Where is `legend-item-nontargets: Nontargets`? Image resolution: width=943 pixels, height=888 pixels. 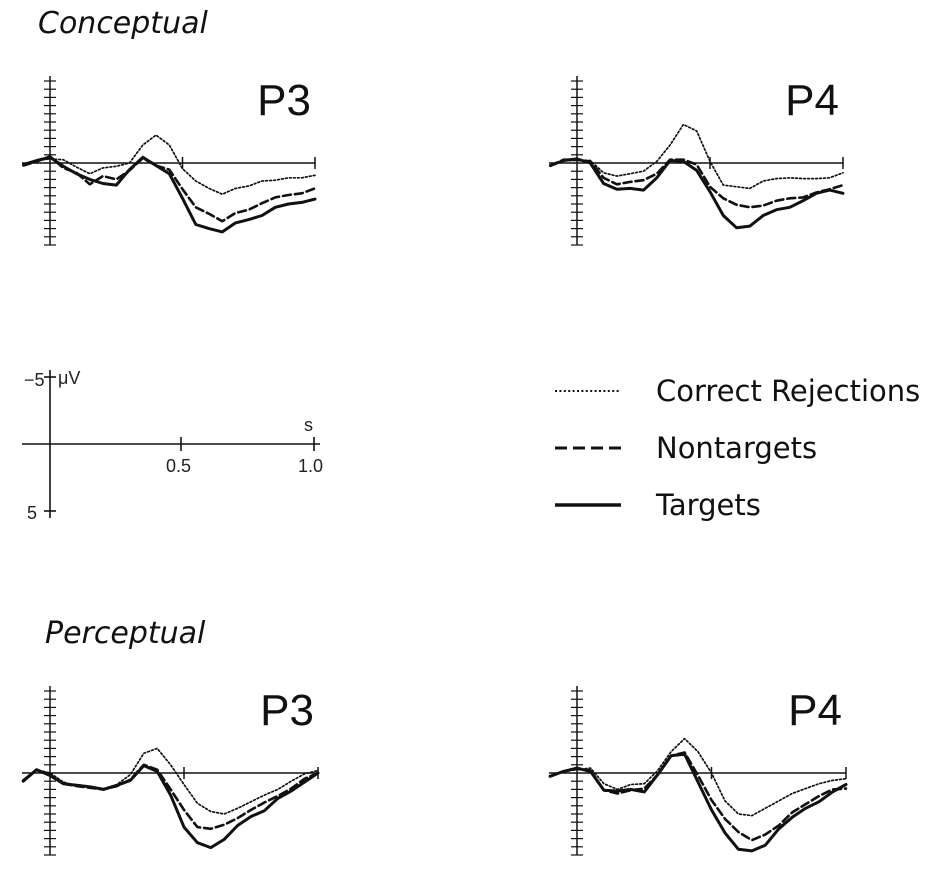
legend-item-nontargets: Nontargets is located at coordinates (748, 447).